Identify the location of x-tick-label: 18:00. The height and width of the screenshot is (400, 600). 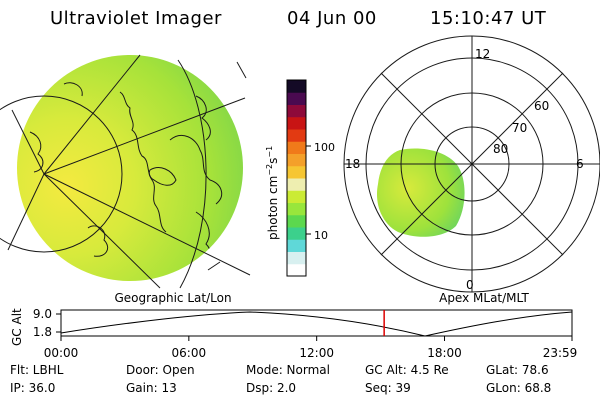
(444, 353).